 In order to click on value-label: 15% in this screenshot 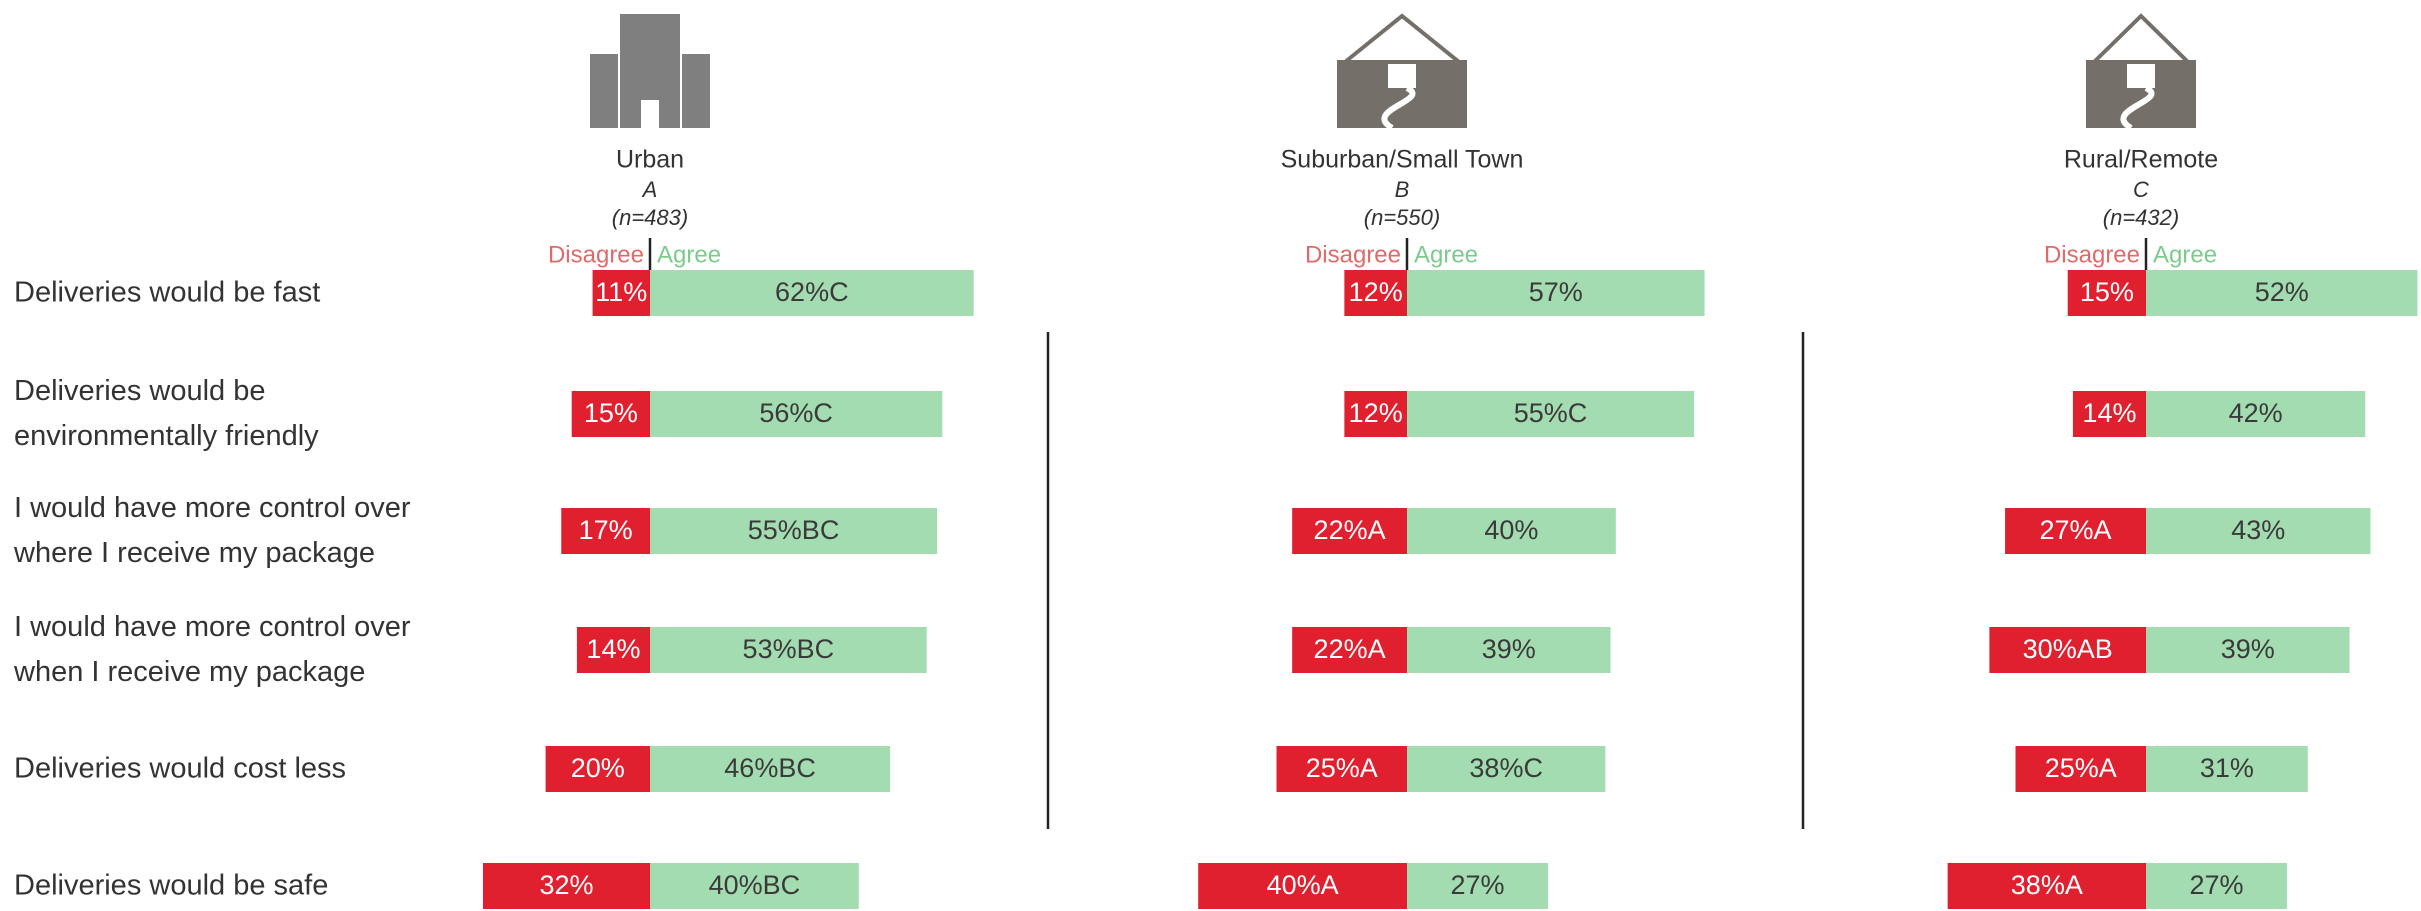, I will do `click(611, 413)`.